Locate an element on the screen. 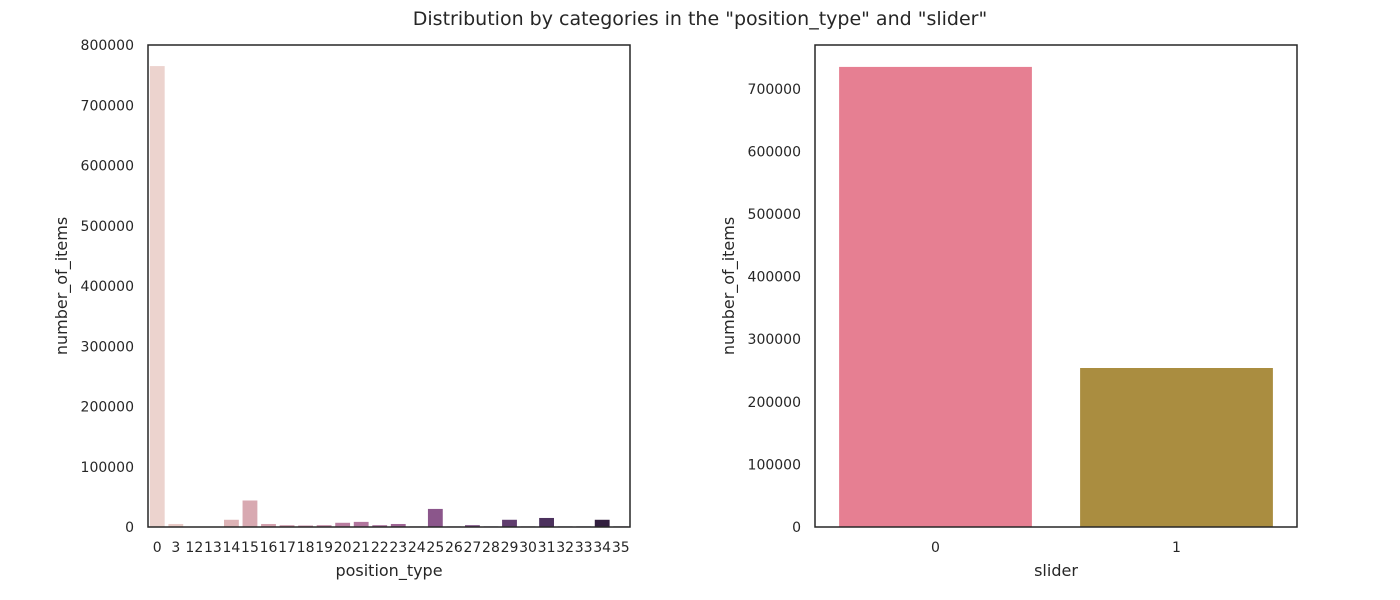 This screenshot has width=1400, height=600. x-tick-label: 23 is located at coordinates (398, 548).